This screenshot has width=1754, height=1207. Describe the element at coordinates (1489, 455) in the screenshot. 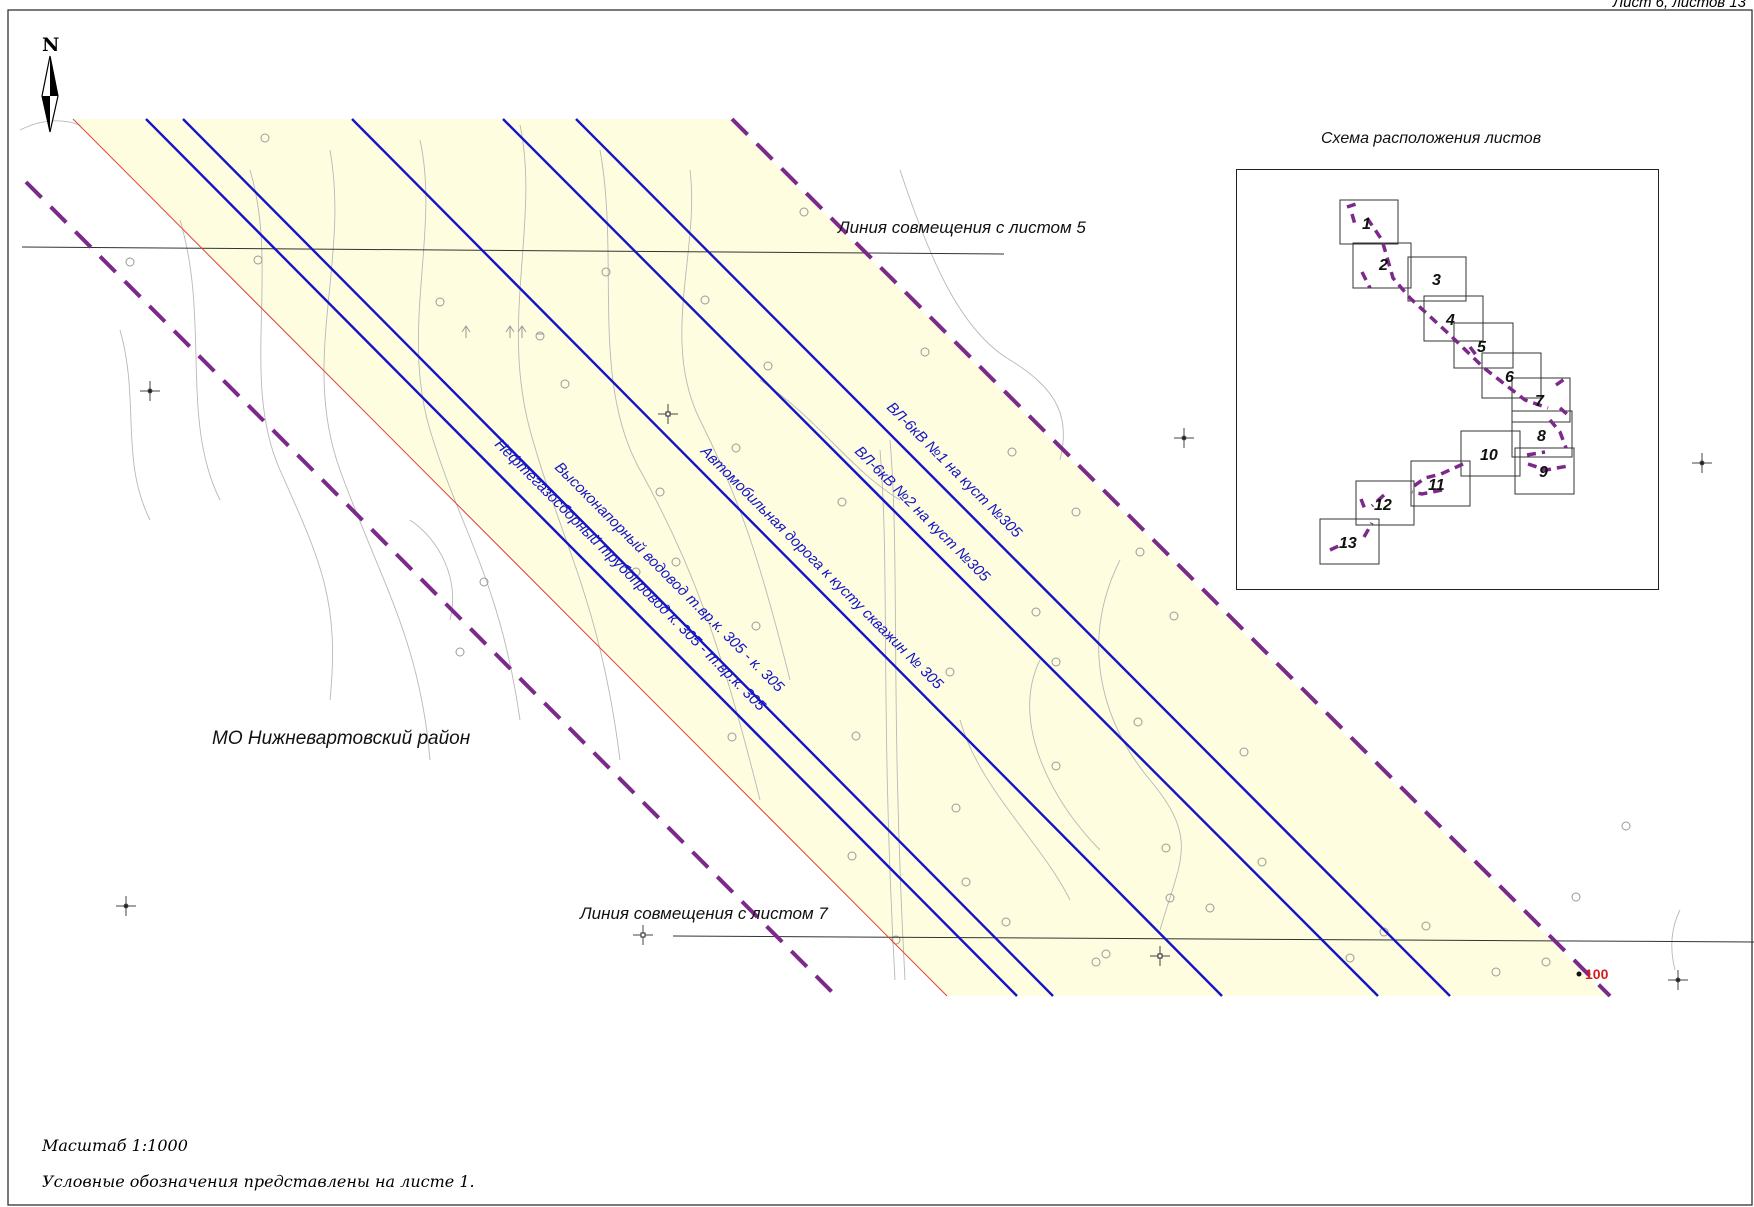

I see `inset-sheet-label: 10` at that location.